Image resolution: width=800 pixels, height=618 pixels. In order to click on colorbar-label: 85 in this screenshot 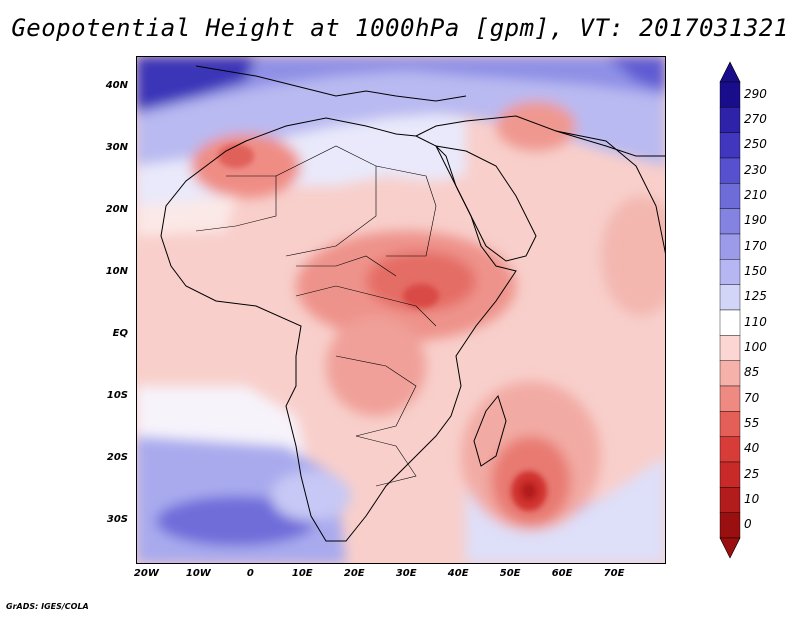, I will do `click(752, 372)`.